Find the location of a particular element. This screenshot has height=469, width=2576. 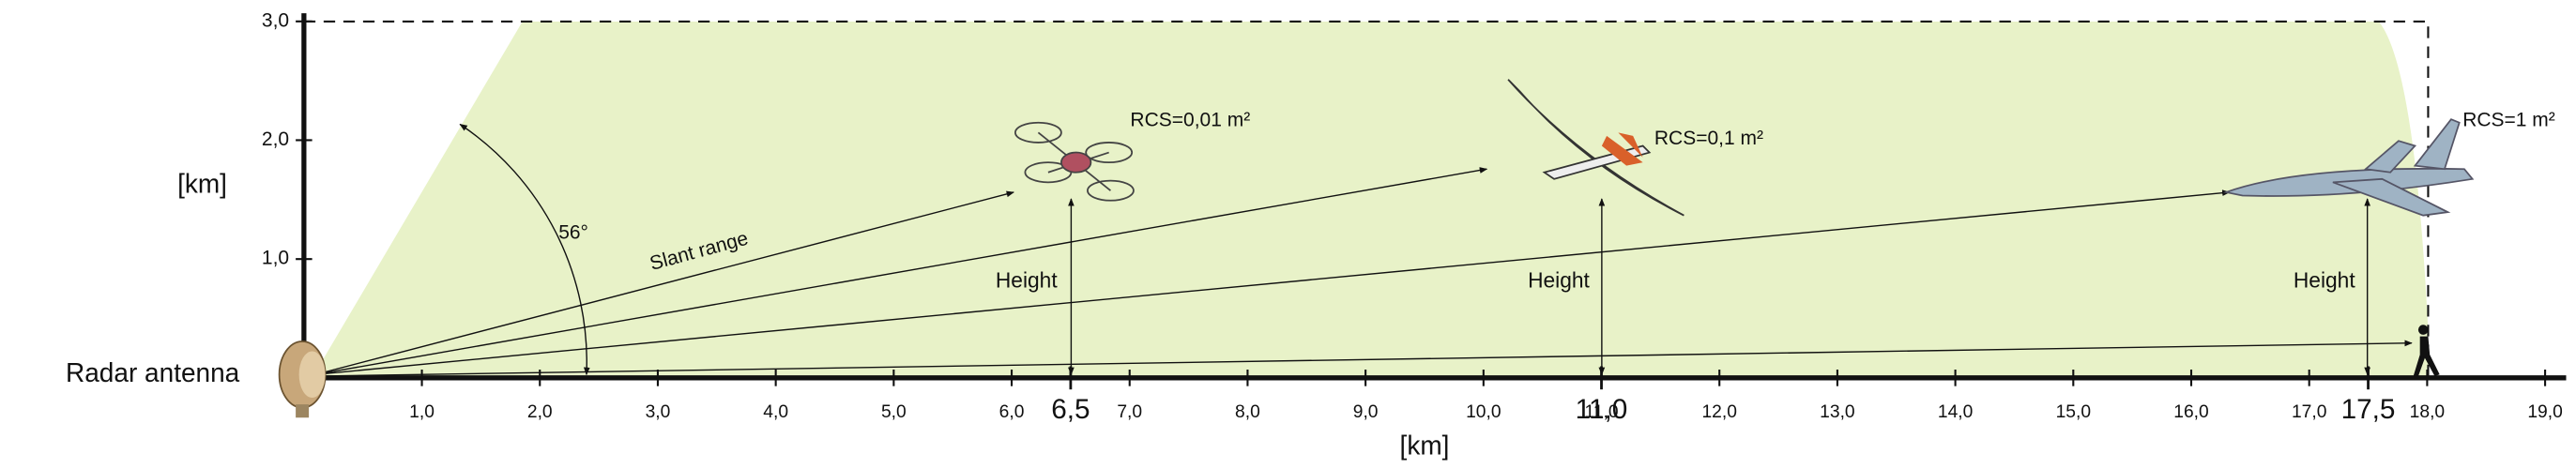

x-tick-label: 13,0 is located at coordinates (1837, 411).